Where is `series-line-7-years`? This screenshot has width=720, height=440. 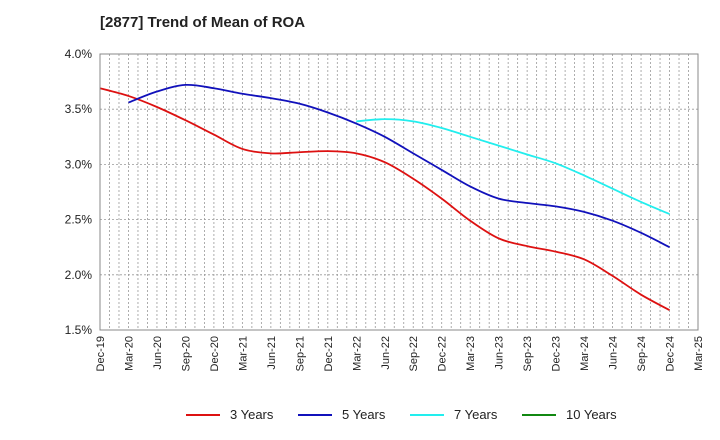
series-line-7-years is located at coordinates (513, 166).